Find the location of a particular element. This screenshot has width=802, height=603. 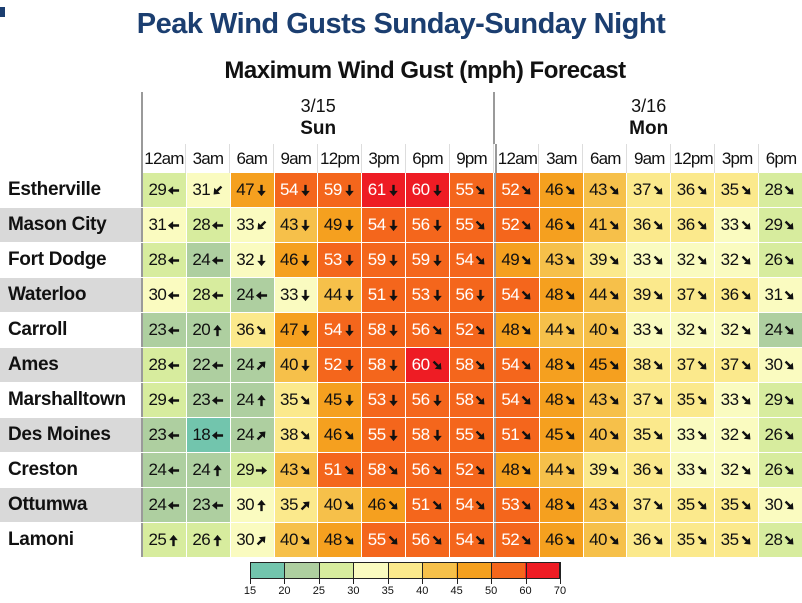

gust-cell: 48 is located at coordinates (561, 295).